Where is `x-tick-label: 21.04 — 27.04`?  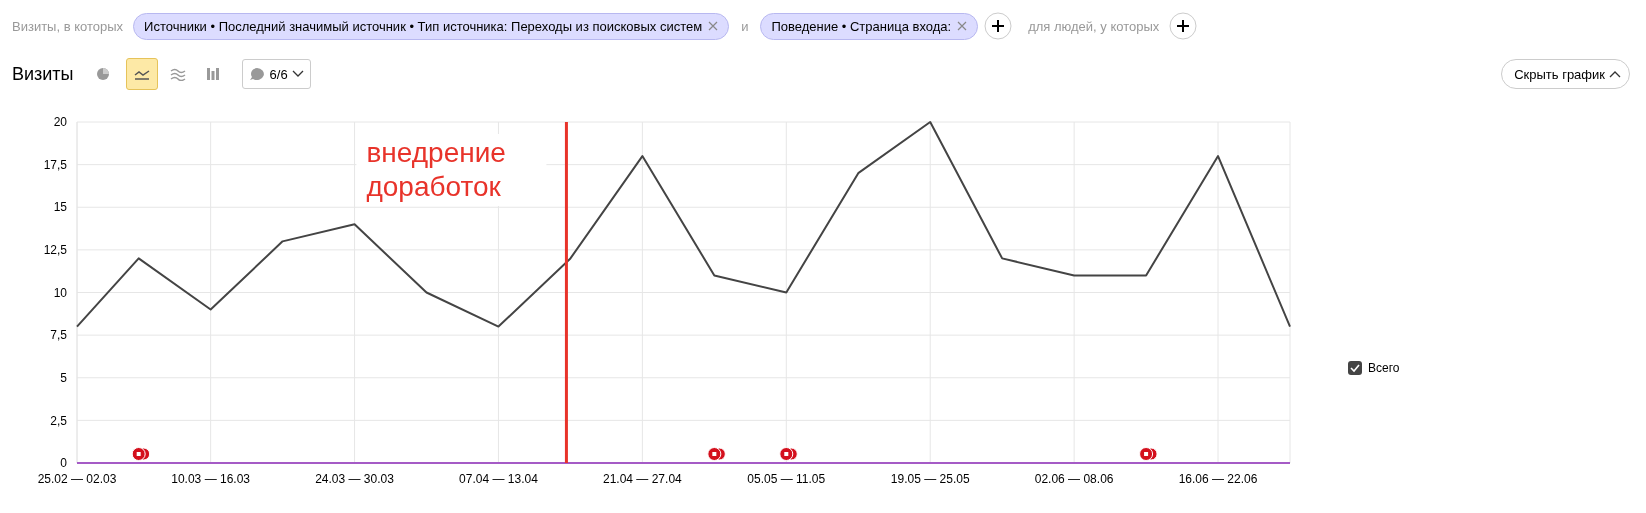
x-tick-label: 21.04 — 27.04 is located at coordinates (643, 479).